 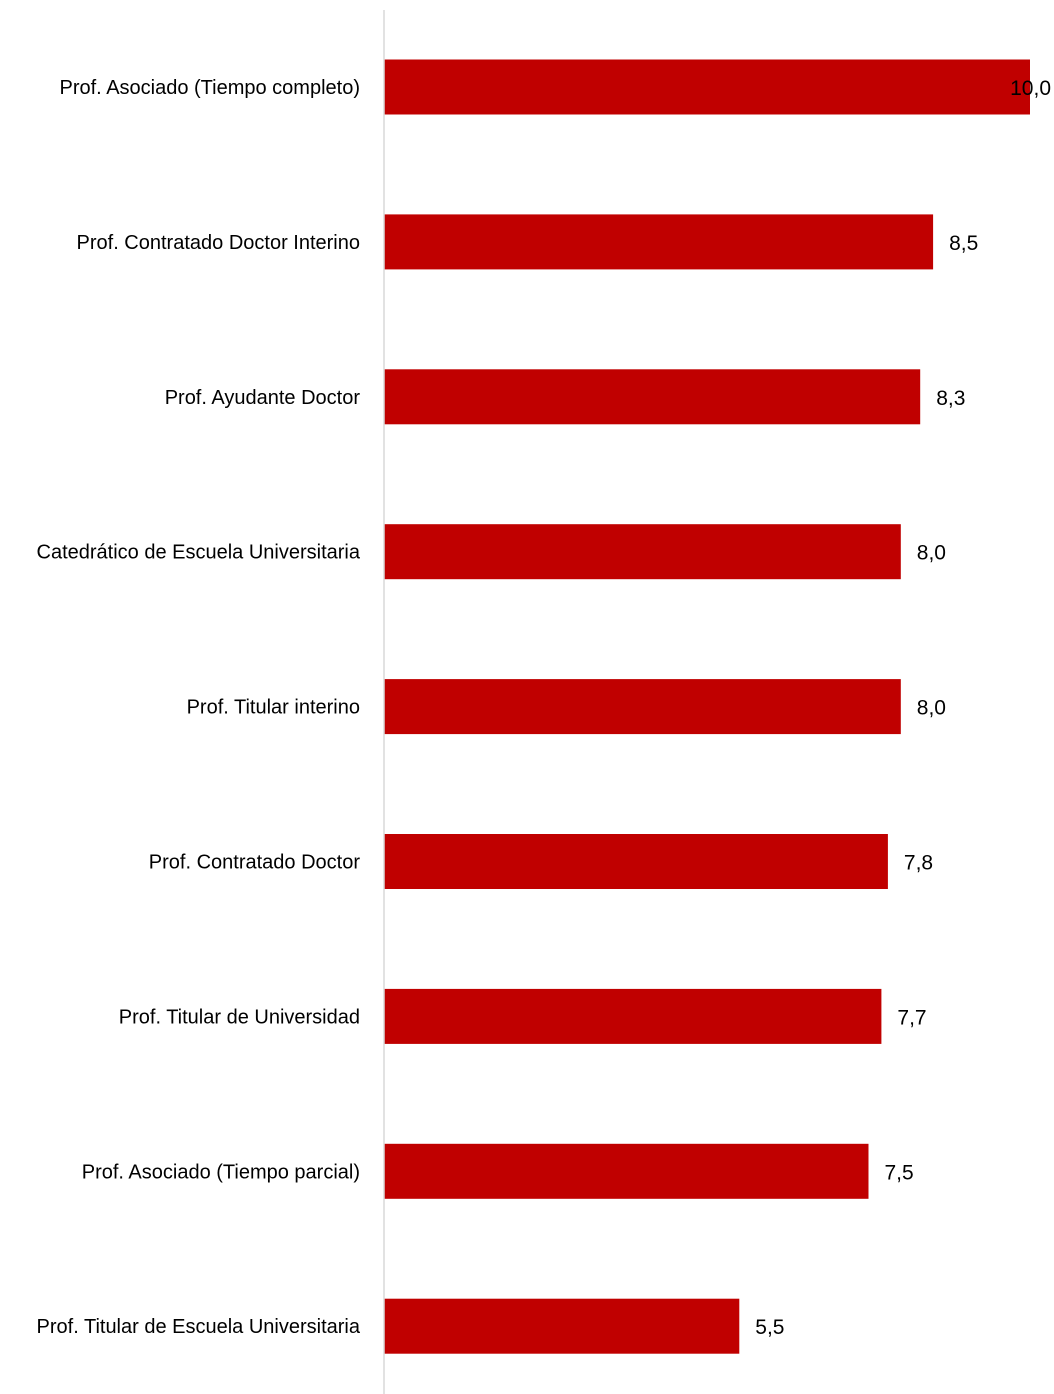 What do you see at coordinates (918, 863) in the screenshot?
I see `value-label: 7,8` at bounding box center [918, 863].